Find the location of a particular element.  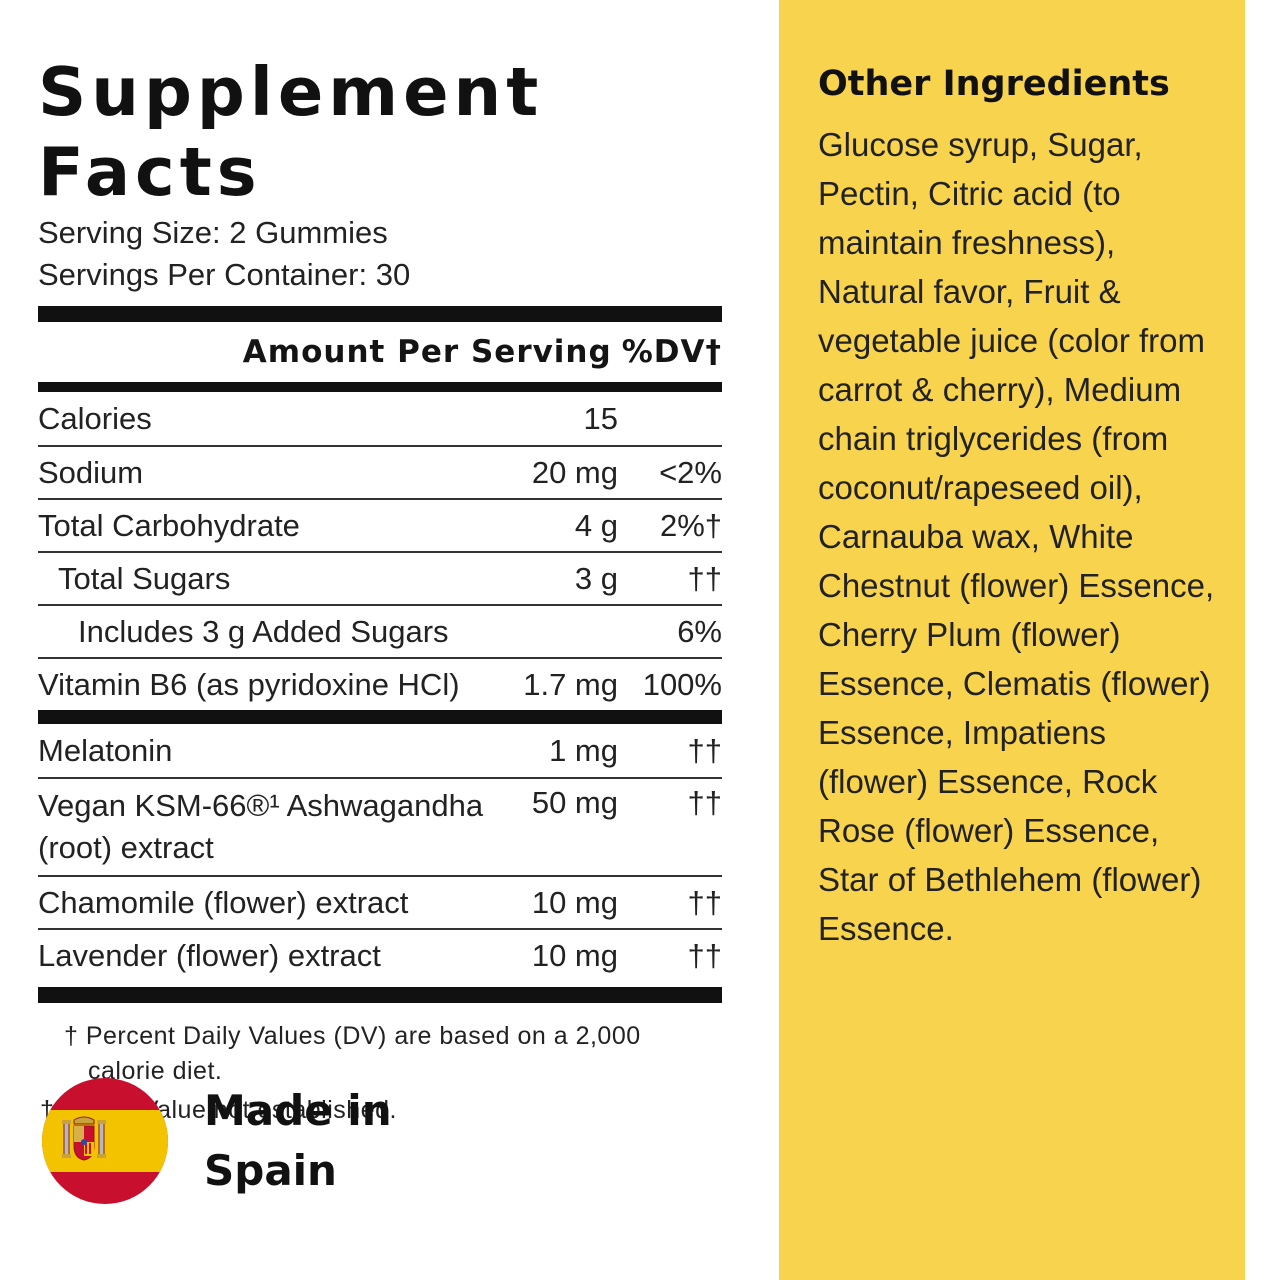

ingredient-name: Lavender (flower) extract is located at coordinates (209, 955).